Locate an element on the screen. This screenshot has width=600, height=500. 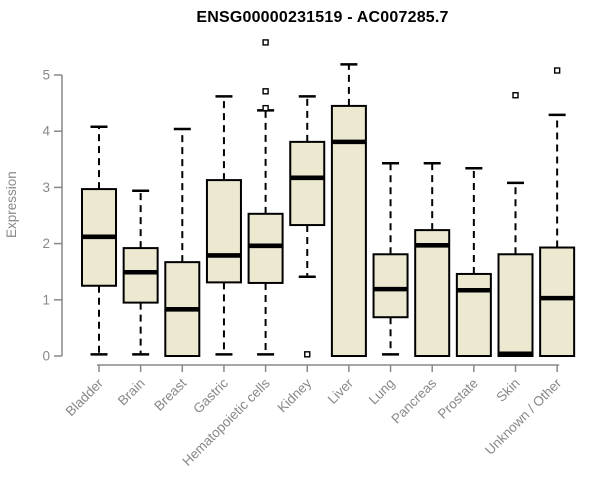
x-tick-label-lung: Lung is located at coordinates (382, 392).